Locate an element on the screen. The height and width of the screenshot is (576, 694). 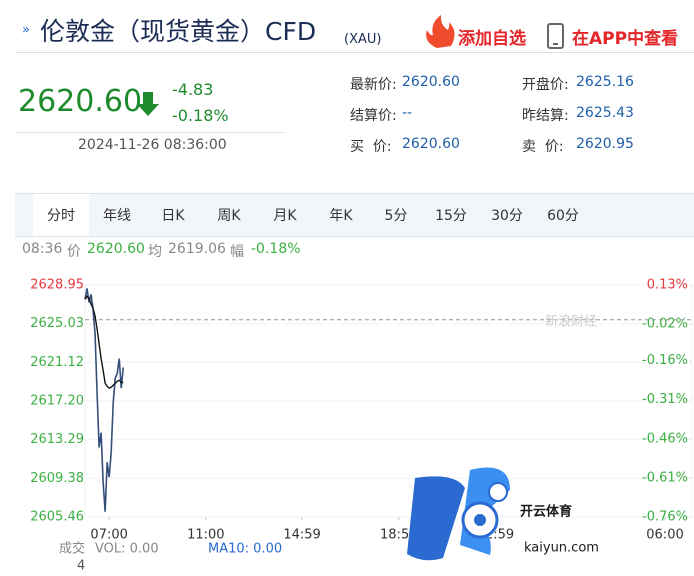
status-range: -0.18% is located at coordinates (276, 249).